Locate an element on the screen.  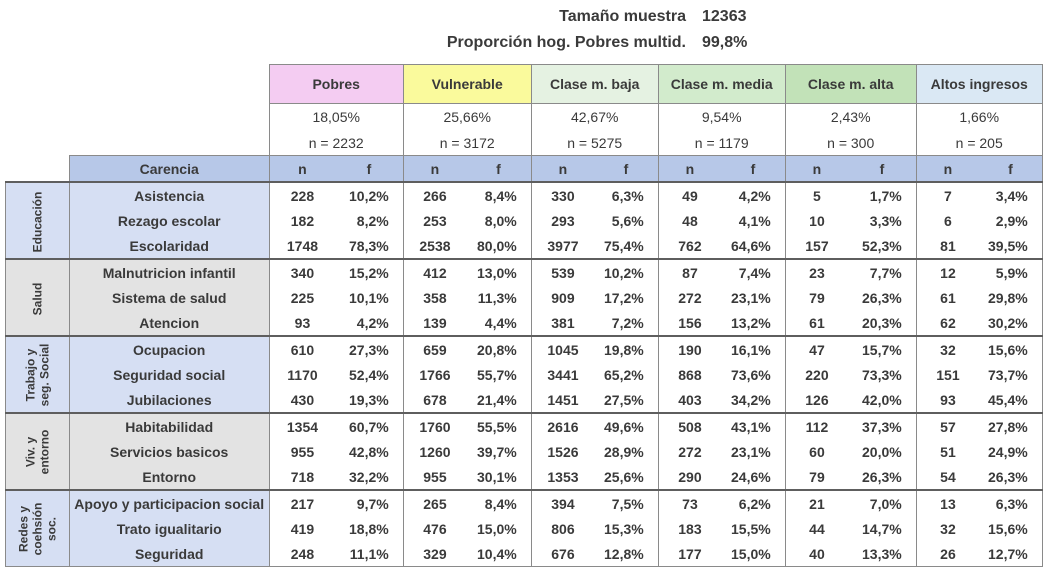
frequency-cell: 17,2% is located at coordinates (626, 297).